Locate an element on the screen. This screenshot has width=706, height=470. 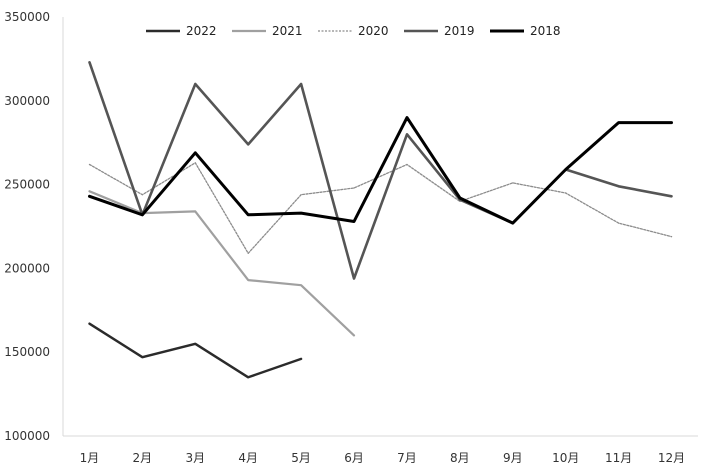
x-tick-label: 3月 is located at coordinates (195, 458).